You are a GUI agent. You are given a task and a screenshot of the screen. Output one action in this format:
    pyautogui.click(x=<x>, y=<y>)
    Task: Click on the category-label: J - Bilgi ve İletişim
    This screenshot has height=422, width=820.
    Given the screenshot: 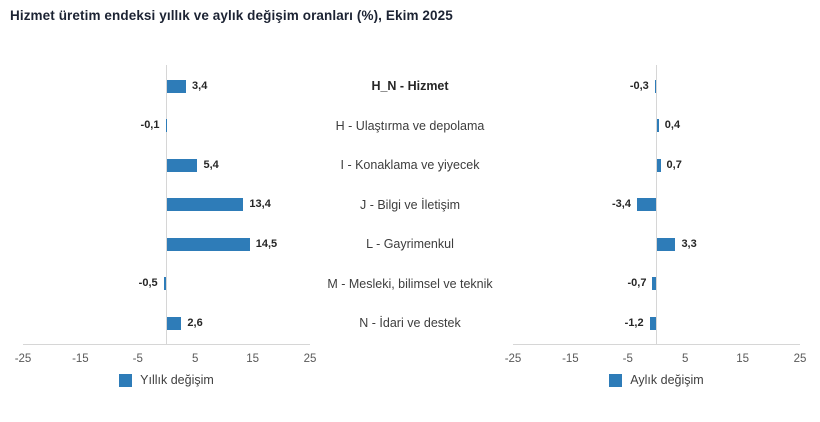 What is the action you would take?
    pyautogui.click(x=410, y=204)
    